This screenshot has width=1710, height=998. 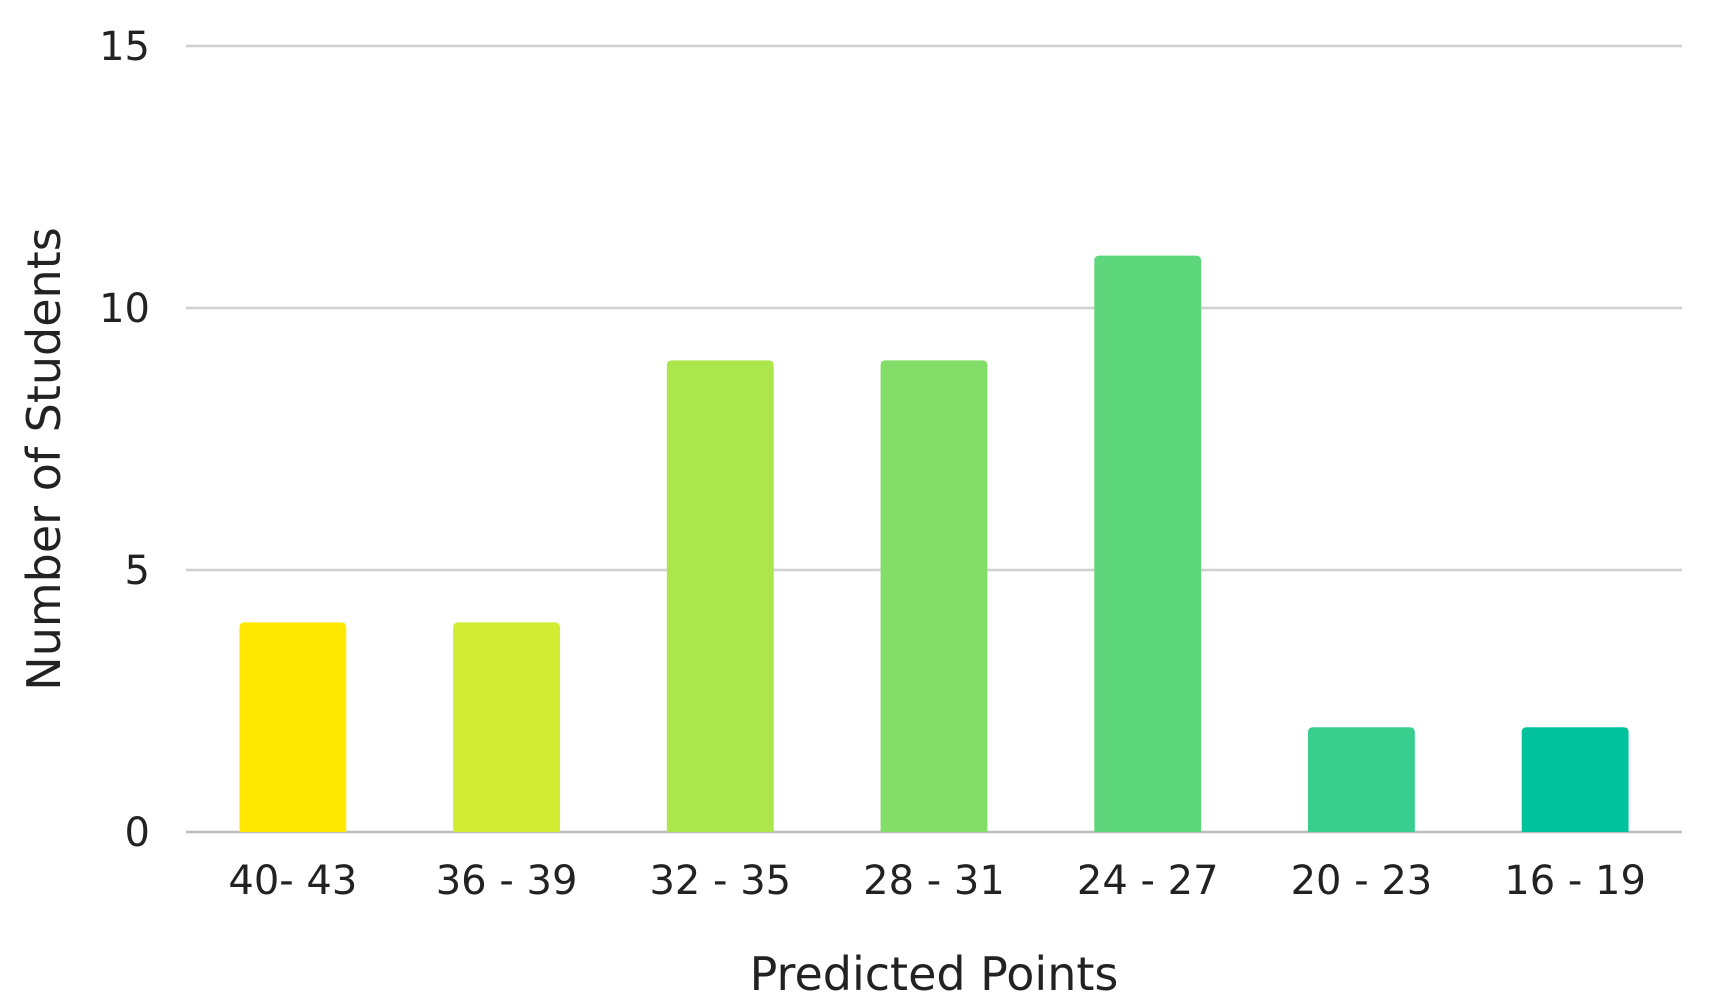 What do you see at coordinates (507, 881) in the screenshot?
I see `x-tick-label: 36 - 39` at bounding box center [507, 881].